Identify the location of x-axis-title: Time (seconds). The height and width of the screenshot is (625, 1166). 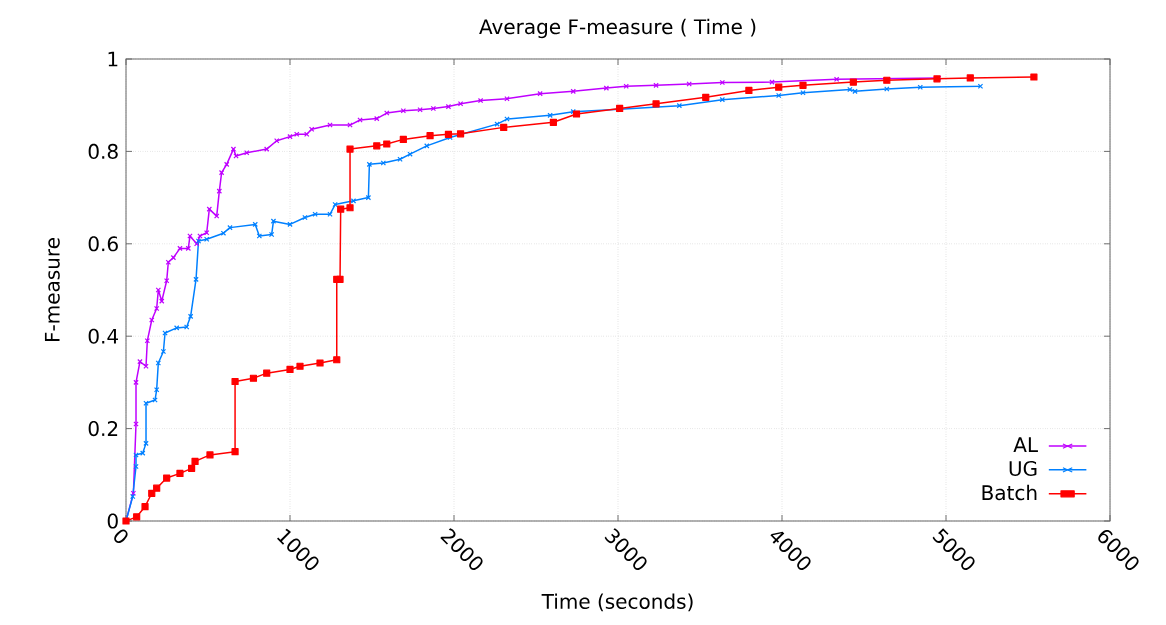
(617, 602).